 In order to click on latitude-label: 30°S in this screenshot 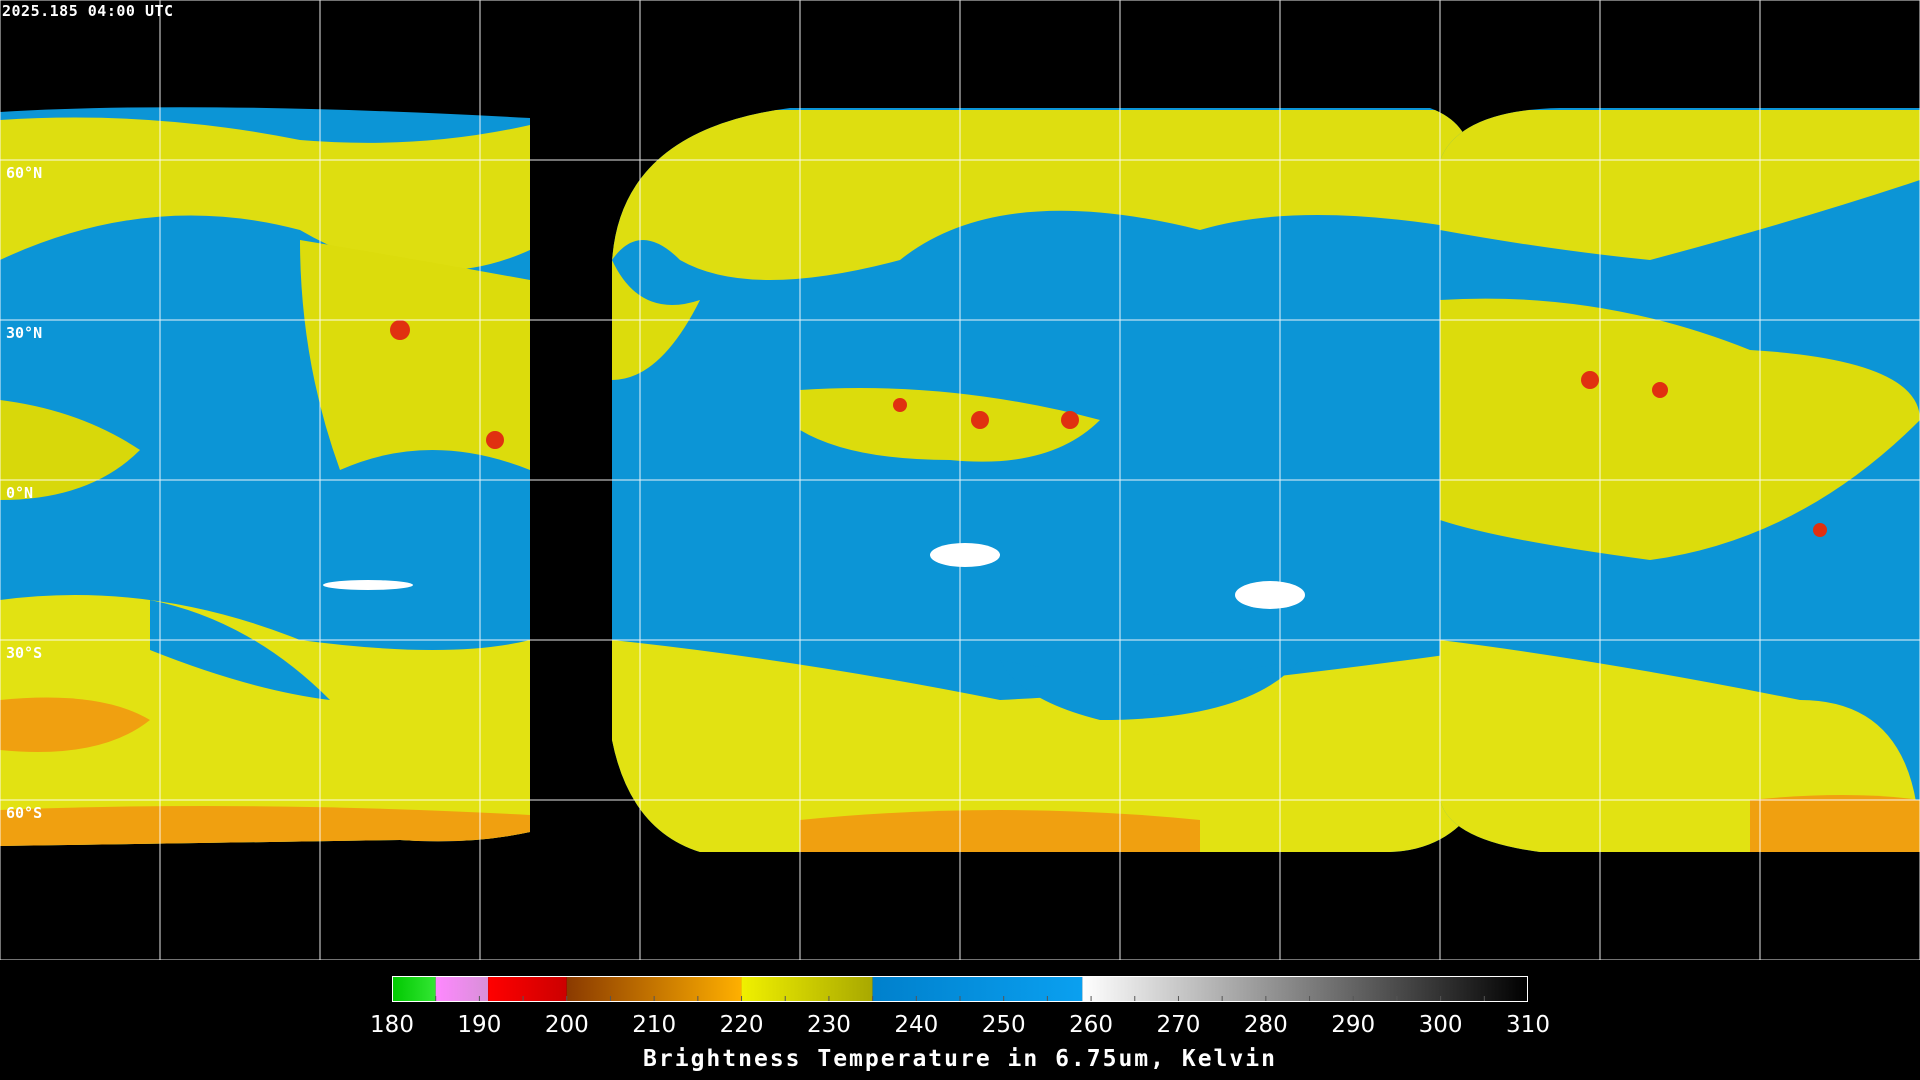, I will do `click(24, 653)`.